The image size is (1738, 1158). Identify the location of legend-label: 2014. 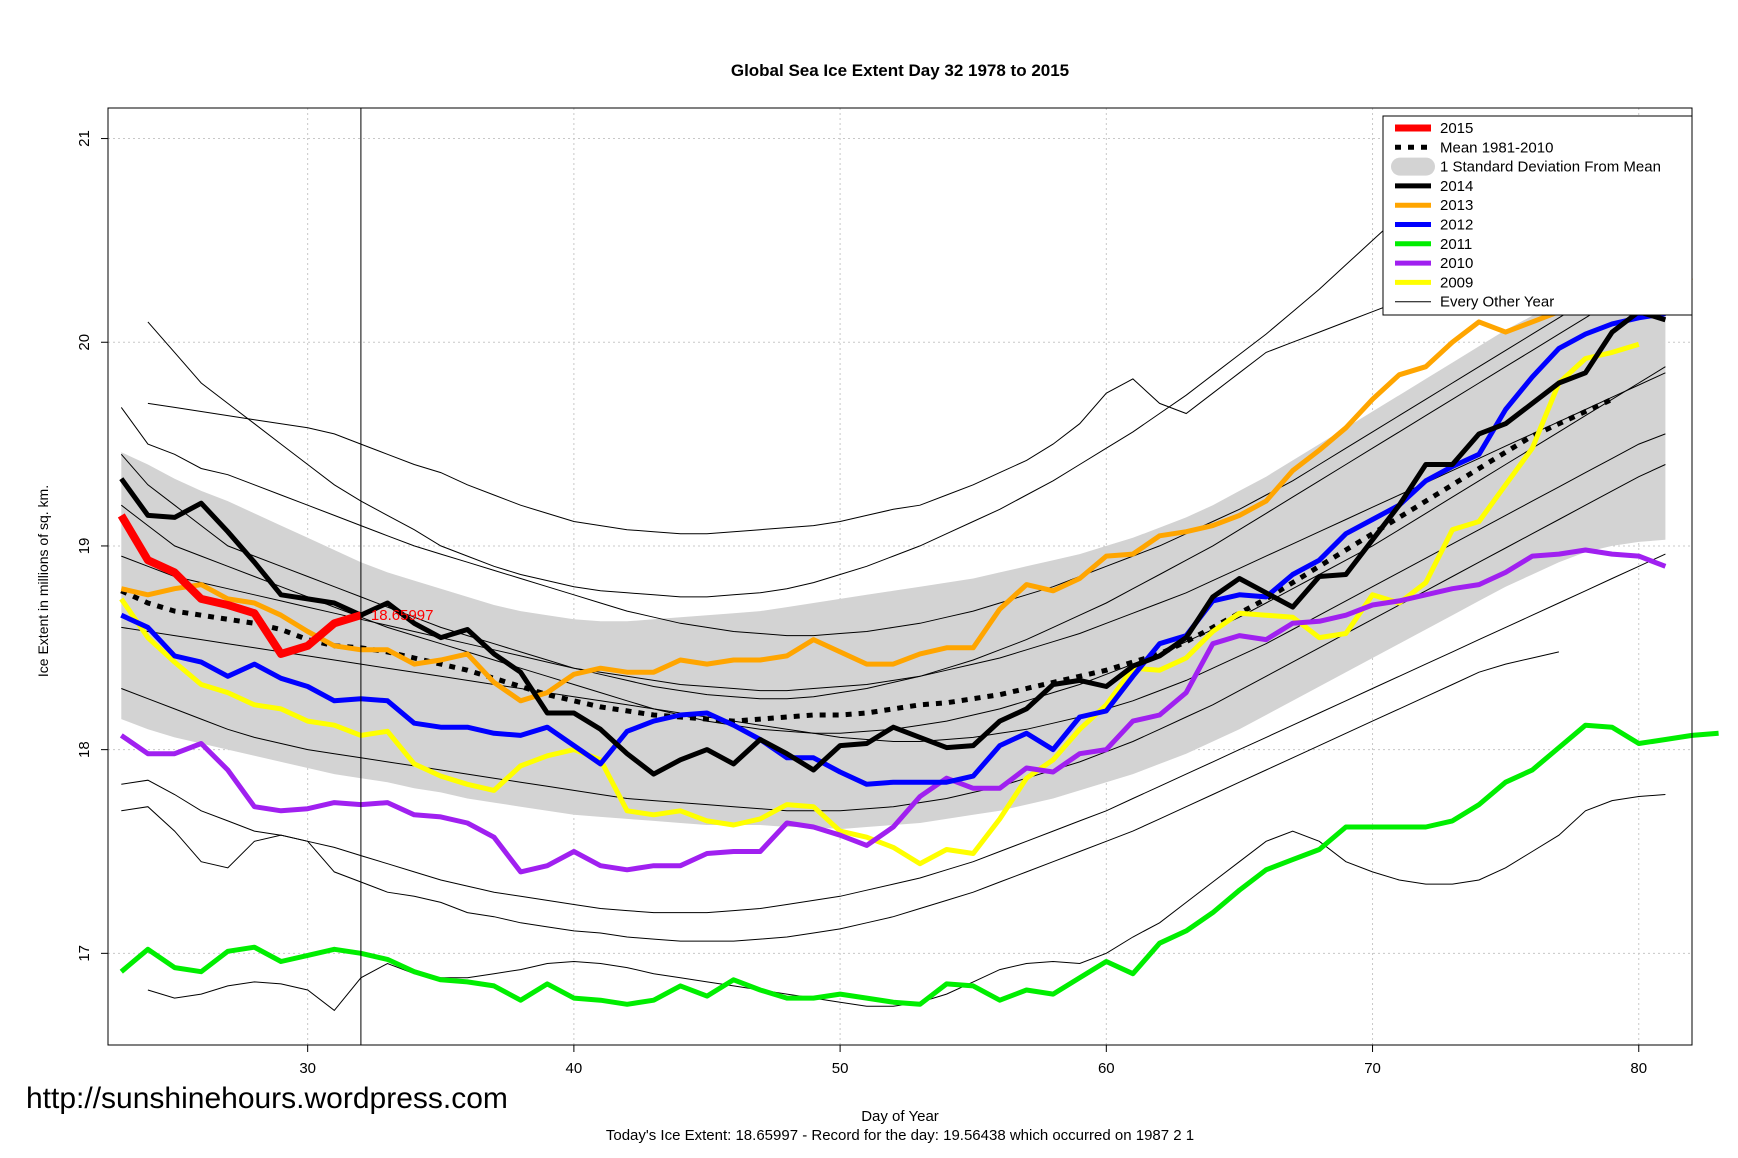
(1456, 186).